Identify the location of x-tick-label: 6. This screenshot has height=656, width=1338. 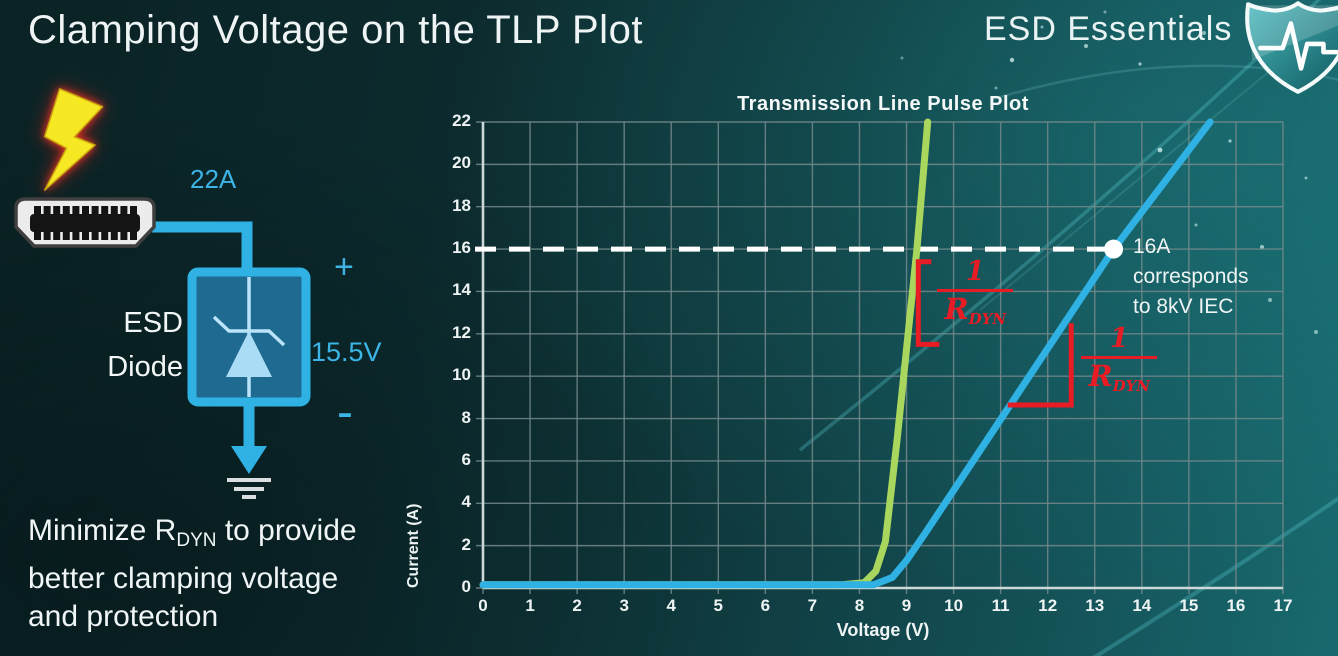
(765, 605).